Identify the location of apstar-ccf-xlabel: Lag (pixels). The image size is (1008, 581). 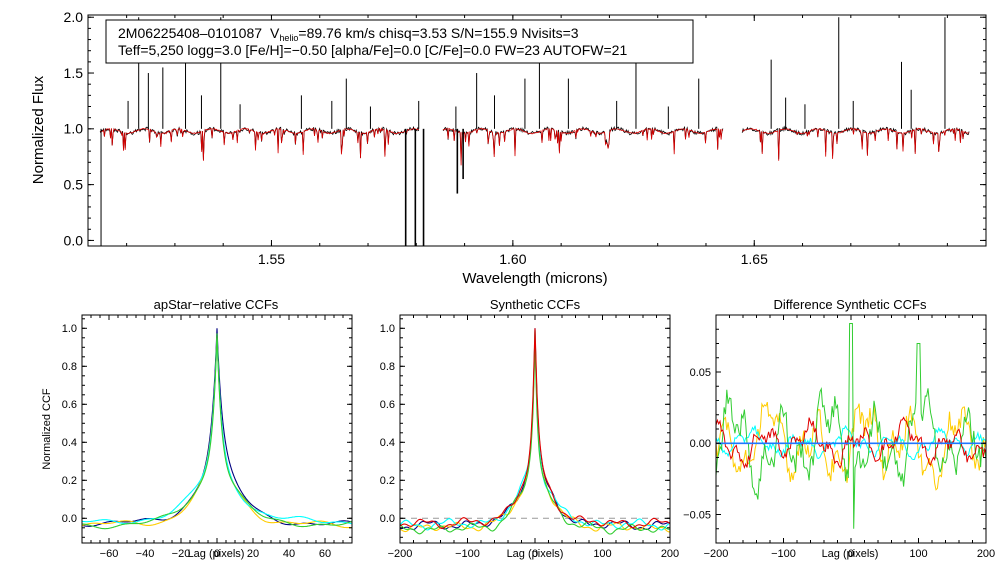
(216, 554).